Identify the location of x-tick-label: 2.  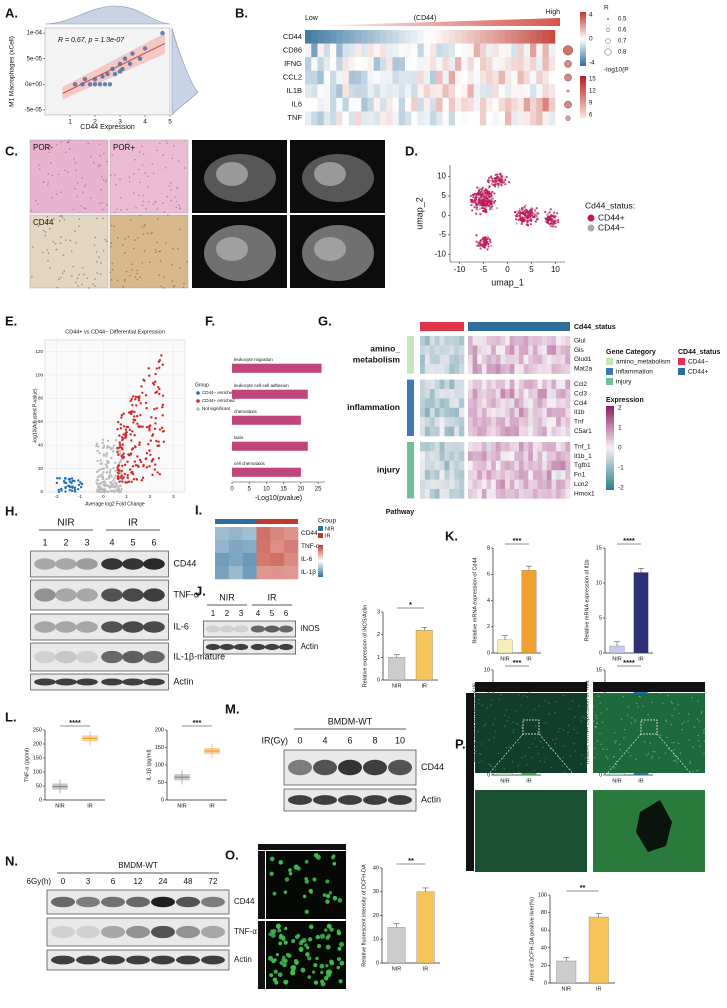
(95, 122).